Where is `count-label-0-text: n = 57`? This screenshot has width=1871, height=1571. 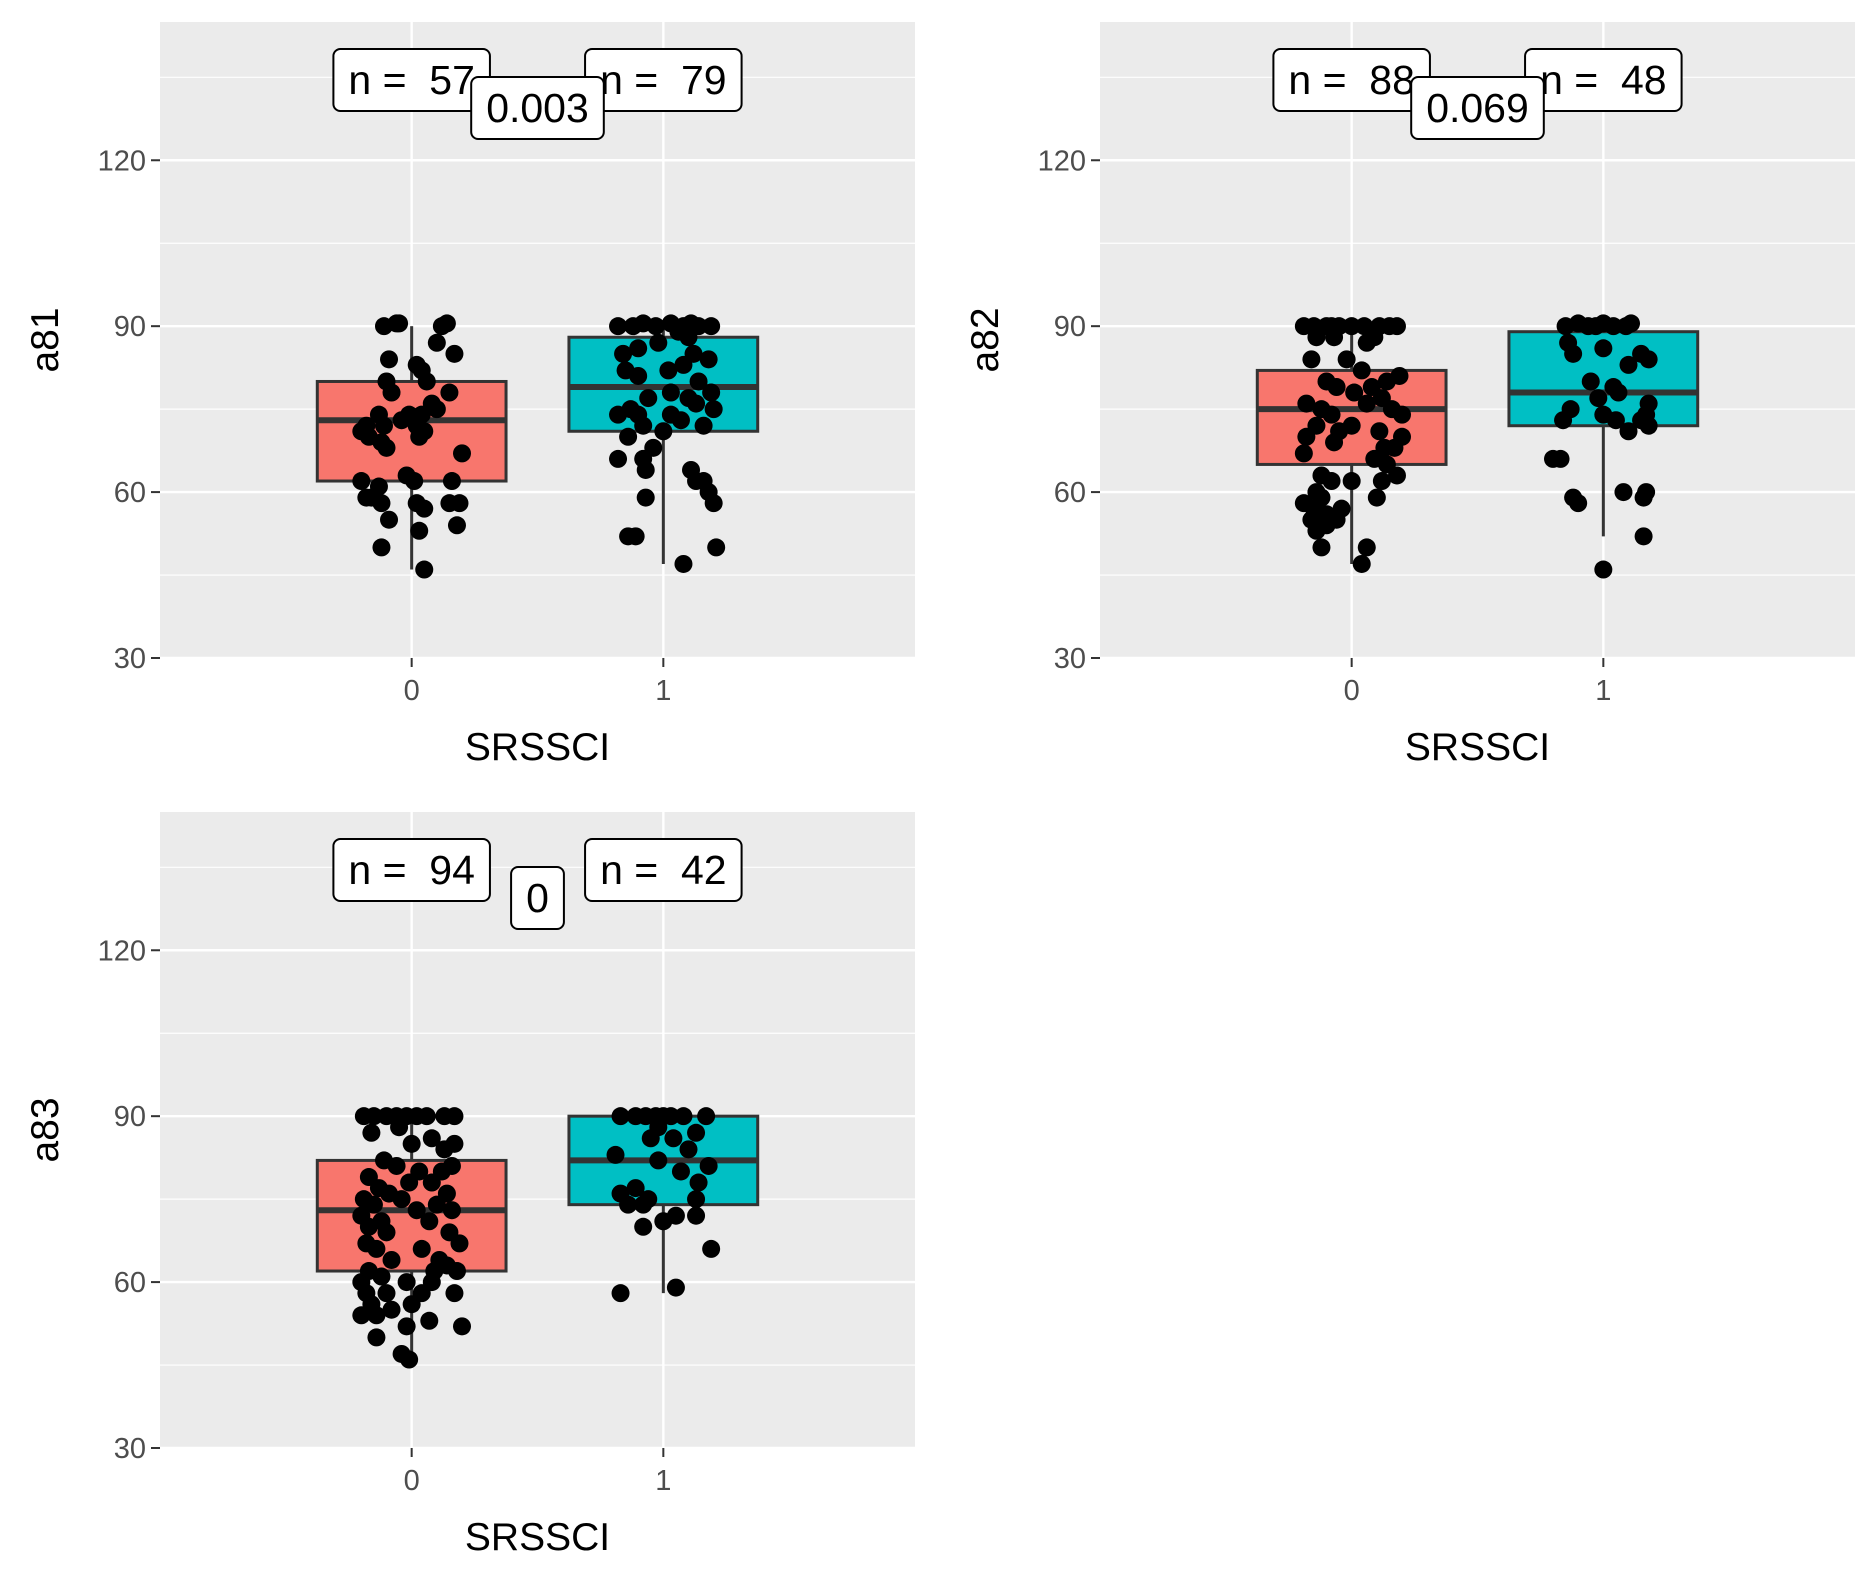 count-label-0-text: n = 57 is located at coordinates (411, 80).